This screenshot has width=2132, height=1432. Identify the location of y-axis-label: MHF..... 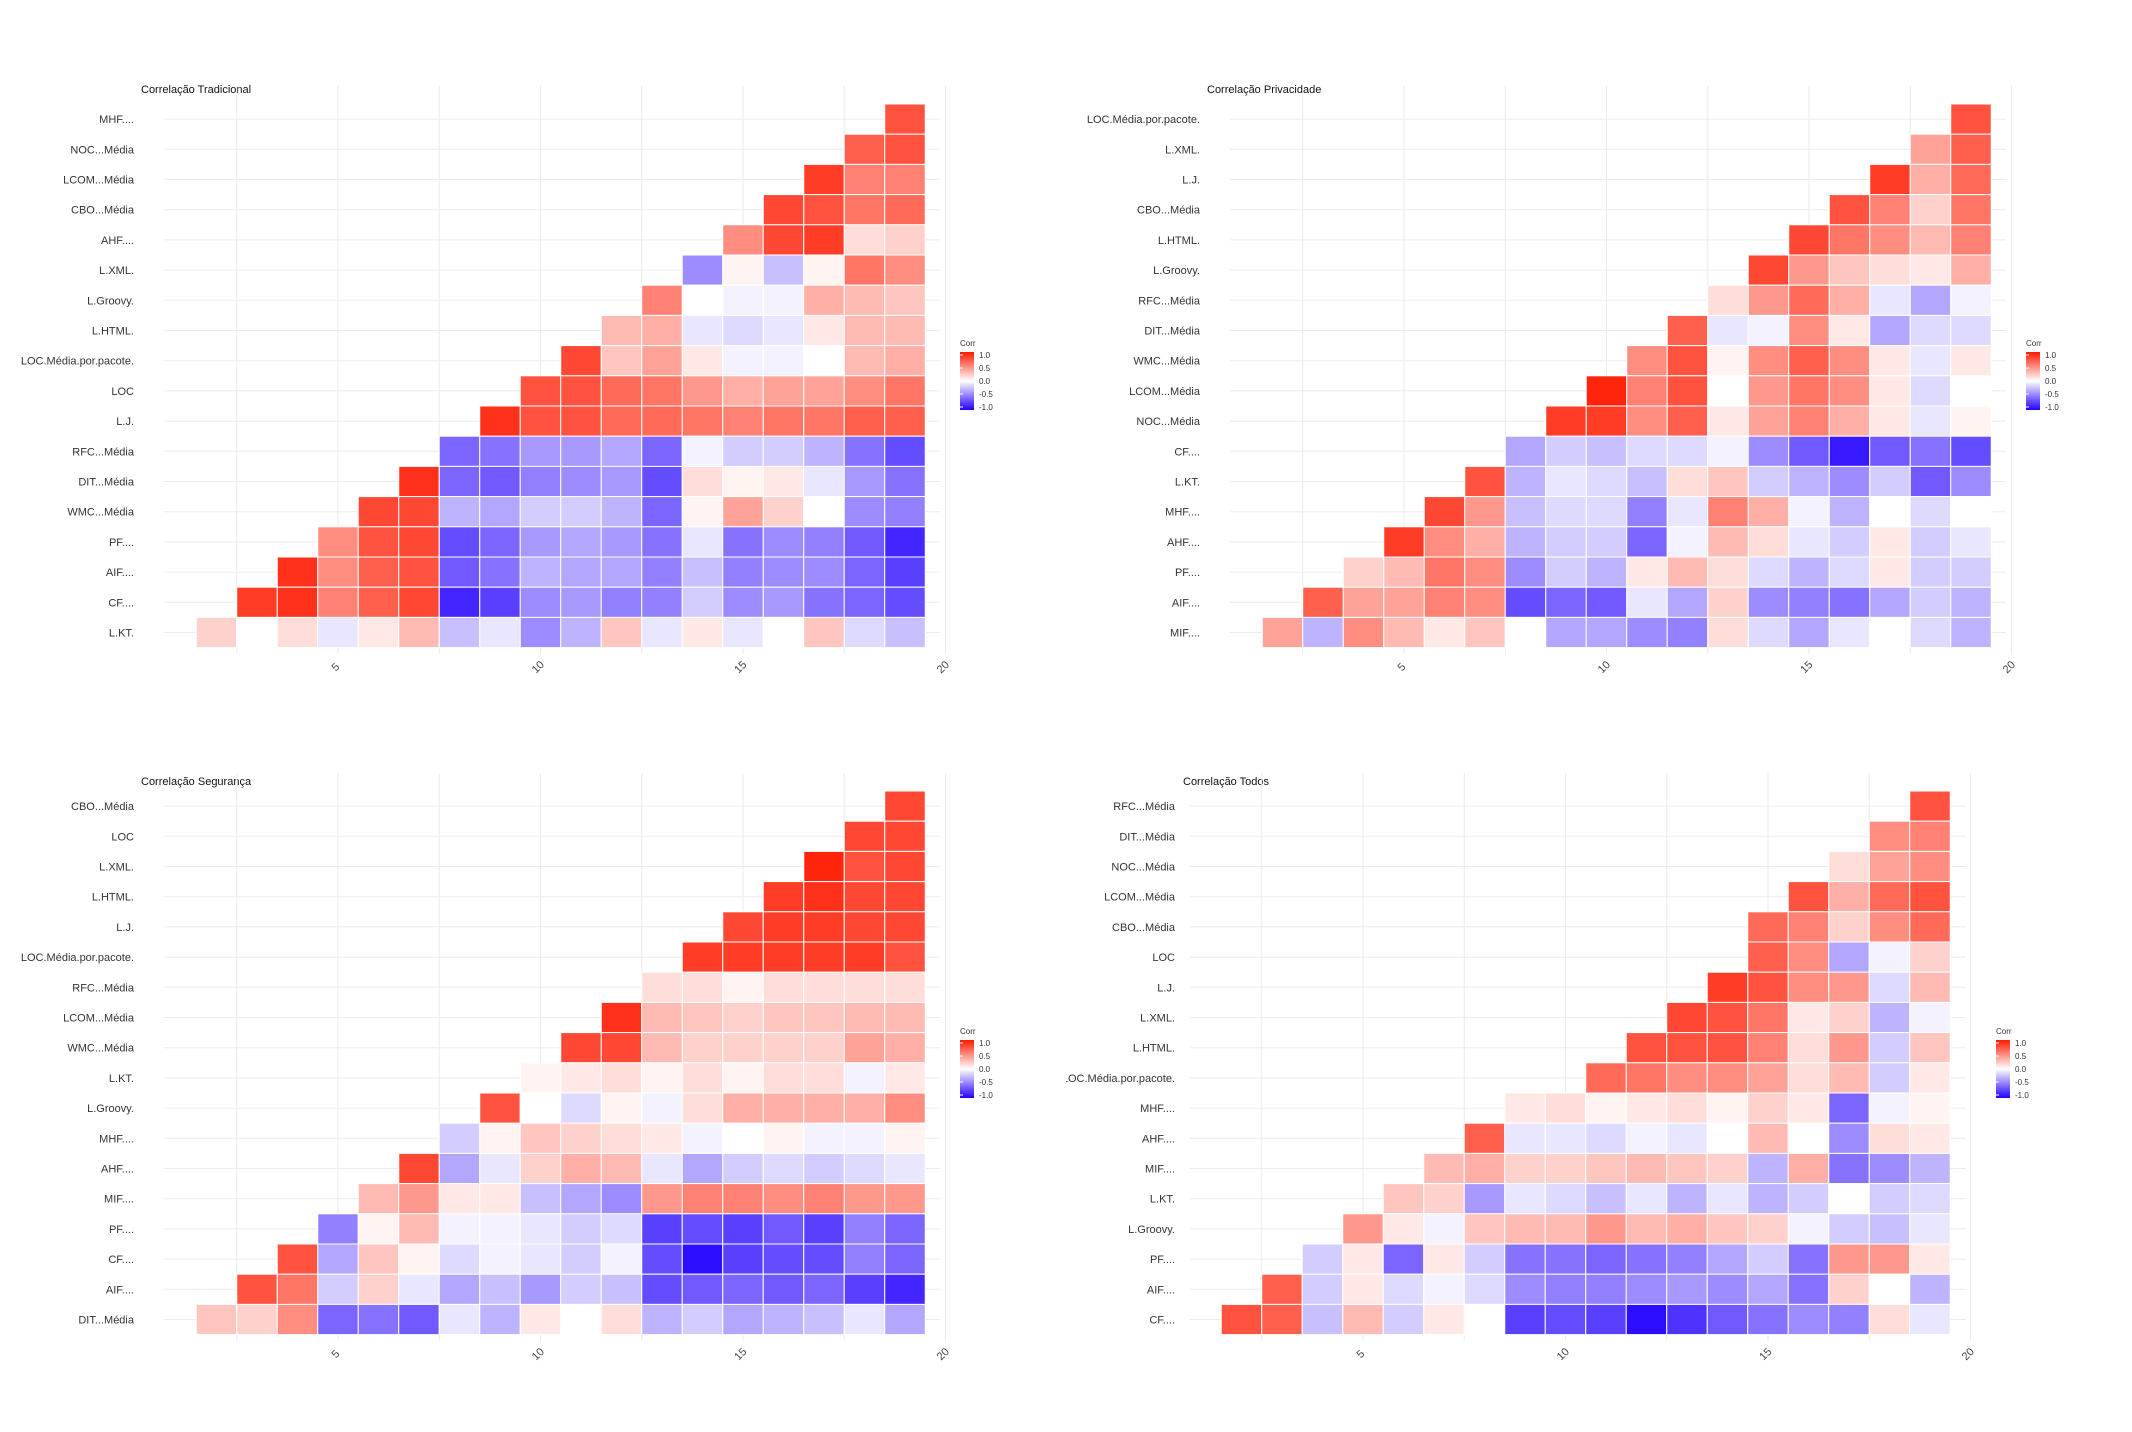
(116, 120).